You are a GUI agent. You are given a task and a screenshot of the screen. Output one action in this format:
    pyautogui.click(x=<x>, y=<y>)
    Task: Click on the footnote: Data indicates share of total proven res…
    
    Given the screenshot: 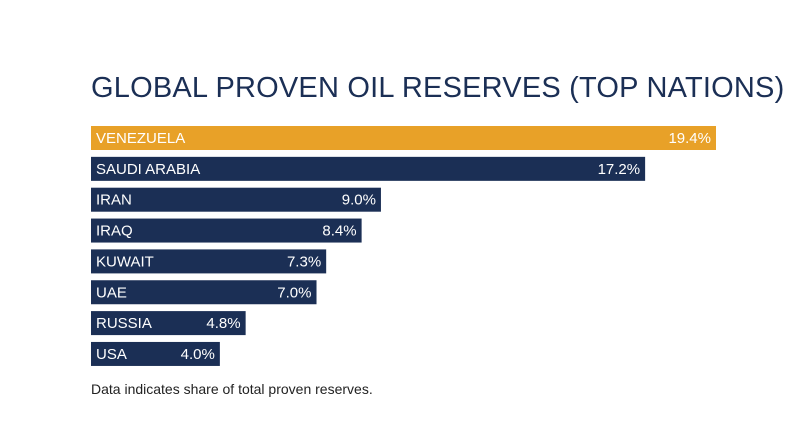 What is the action you would take?
    pyautogui.click(x=232, y=389)
    